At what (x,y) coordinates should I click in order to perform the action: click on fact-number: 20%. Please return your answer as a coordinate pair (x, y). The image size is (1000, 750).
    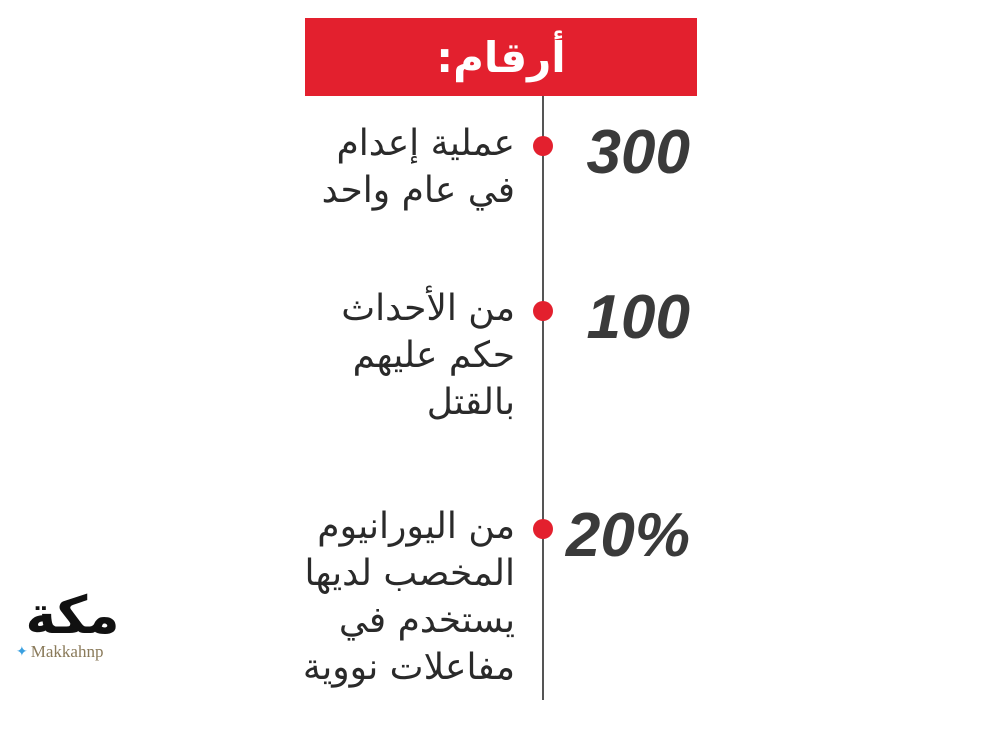
    Looking at the image, I should click on (627, 535).